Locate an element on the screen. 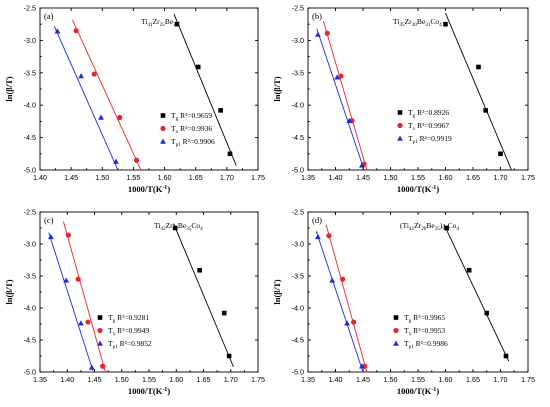  chart-title: Ti43Zr18Be35Co4 is located at coordinates (178, 226).